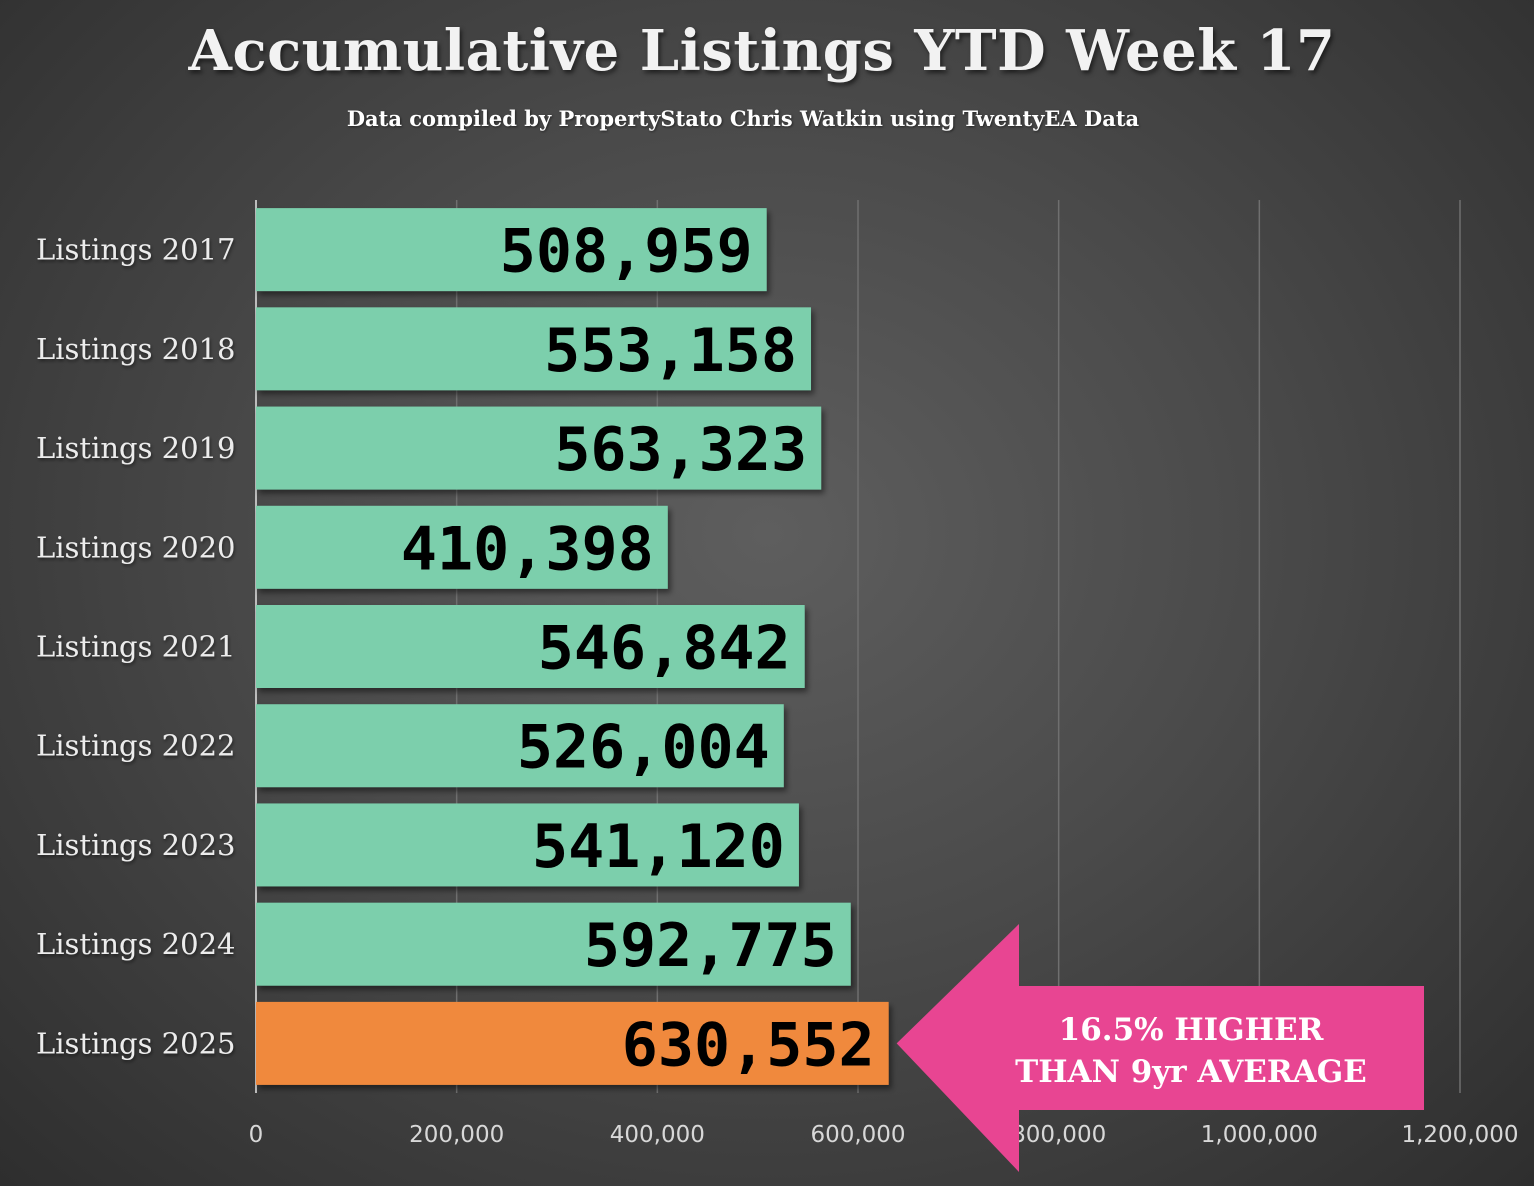  Describe the element at coordinates (748, 1045) in the screenshot. I see `bar-value-label: 630,552` at that location.